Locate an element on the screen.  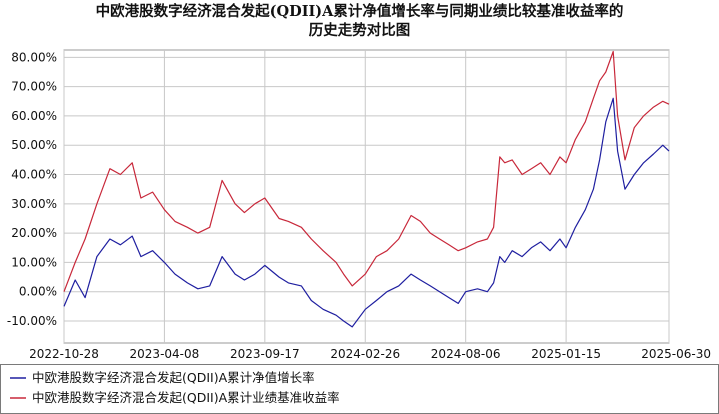
y-tick-label: 40.00% is located at coordinates (34, 175).